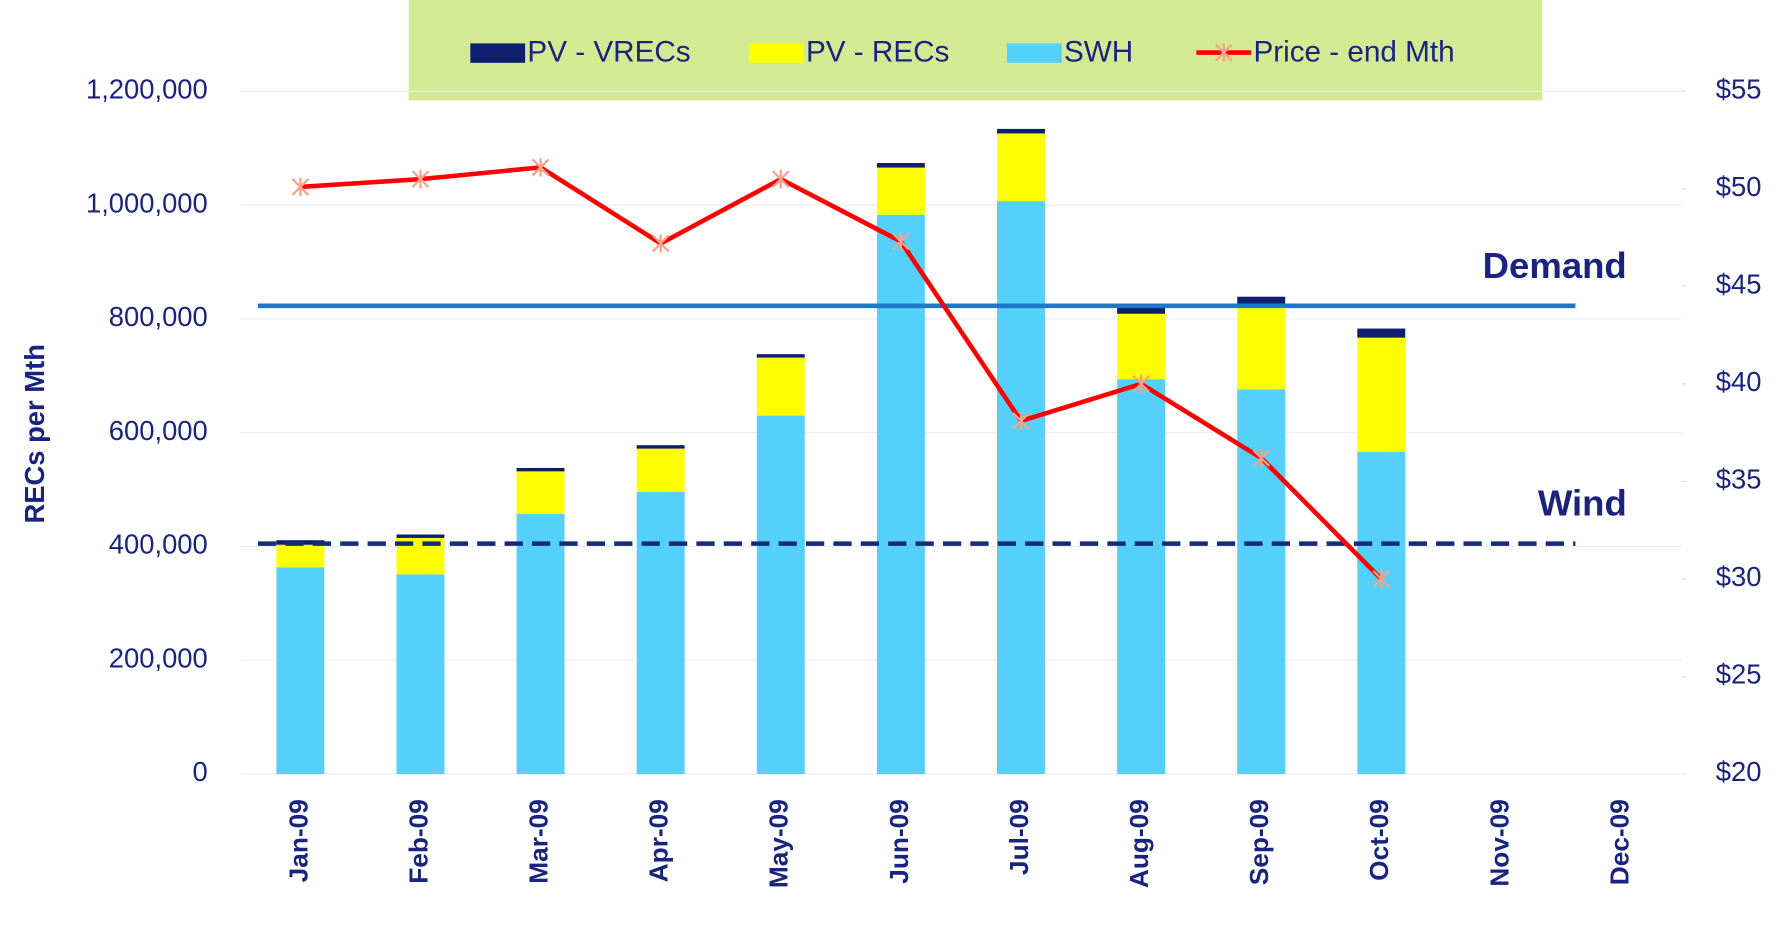 Image resolution: width=1790 pixels, height=927 pixels. Describe the element at coordinates (1739, 479) in the screenshot. I see `y2-tick-label: $35` at that location.